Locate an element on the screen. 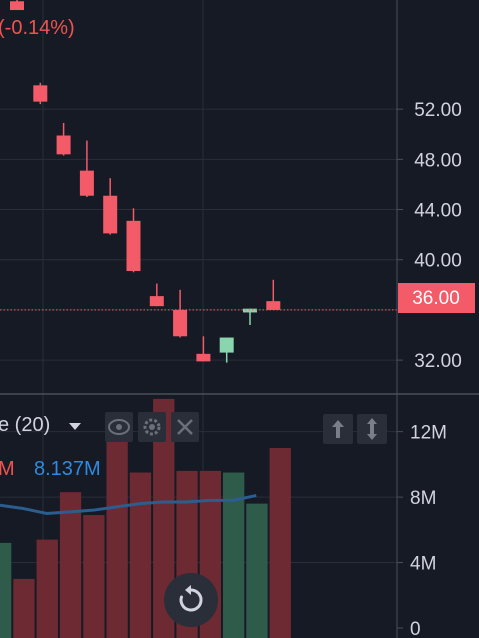  gear-icon is located at coordinates (152, 427).